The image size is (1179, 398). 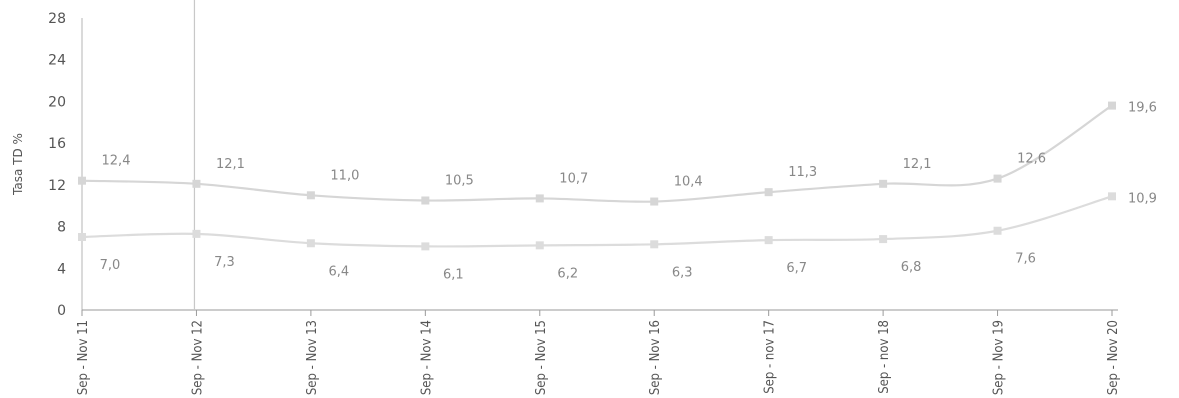 I want to click on x-tick-label: Sep - Nov 15, so click(x=541, y=357).